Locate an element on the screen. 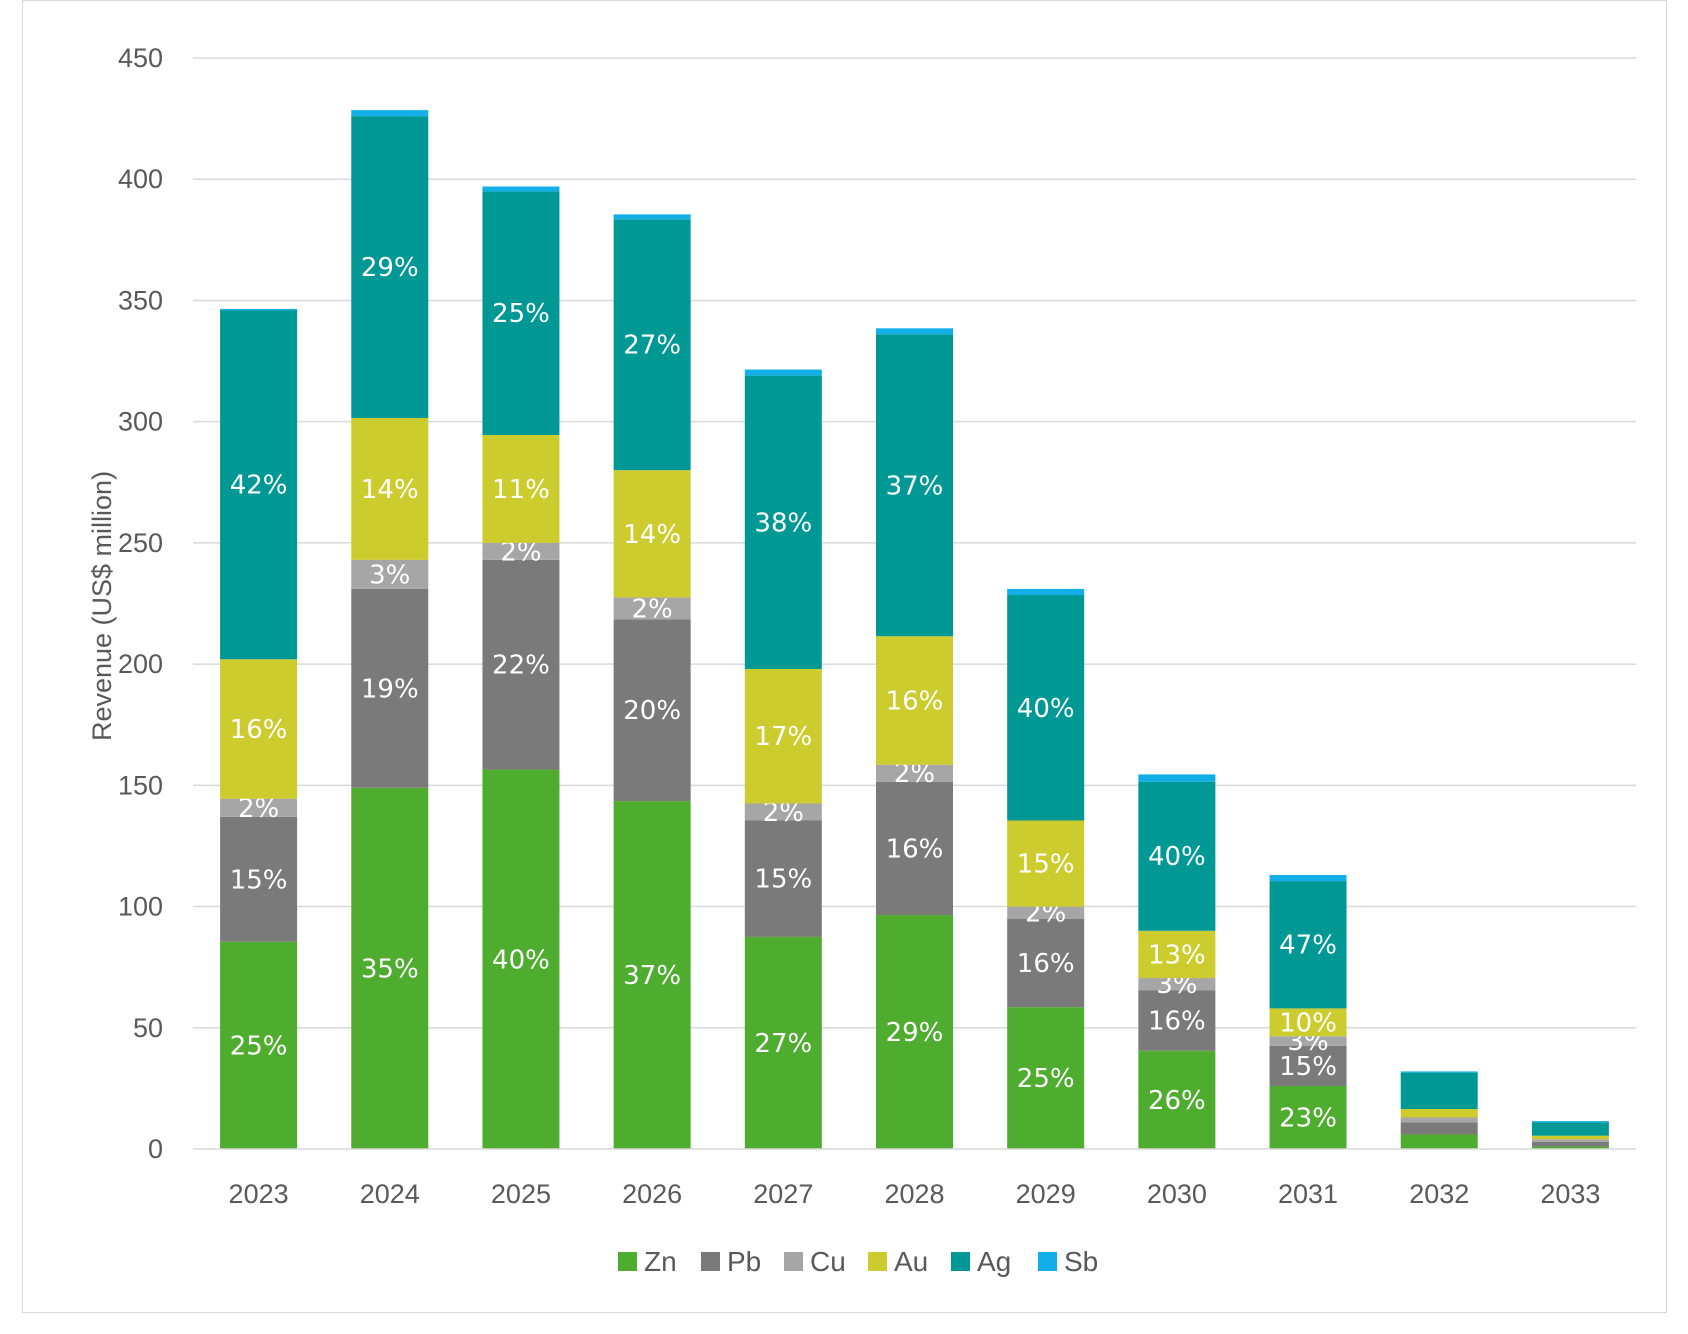  legend-item-ag: Ag is located at coordinates (981, 1261).